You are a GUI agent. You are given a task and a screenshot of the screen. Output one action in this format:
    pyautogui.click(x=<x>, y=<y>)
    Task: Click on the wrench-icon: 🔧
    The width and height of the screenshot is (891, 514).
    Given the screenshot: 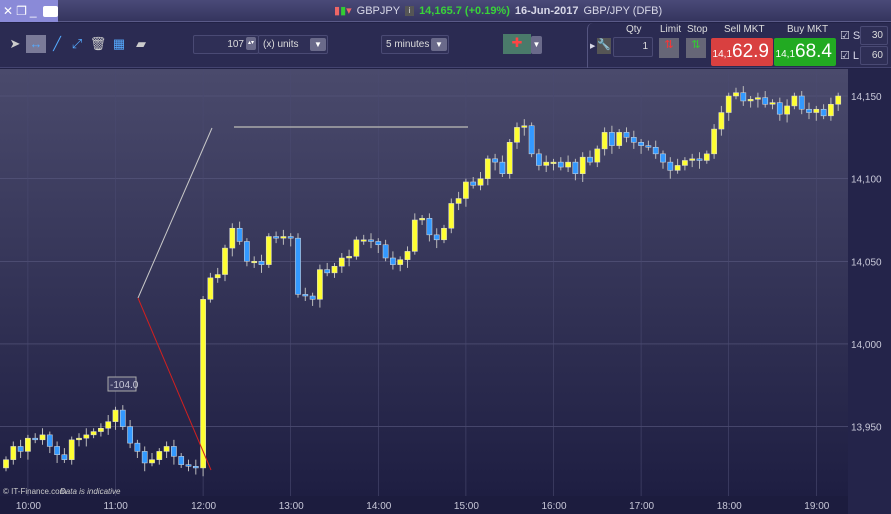 What is the action you would take?
    pyautogui.click(x=604, y=46)
    